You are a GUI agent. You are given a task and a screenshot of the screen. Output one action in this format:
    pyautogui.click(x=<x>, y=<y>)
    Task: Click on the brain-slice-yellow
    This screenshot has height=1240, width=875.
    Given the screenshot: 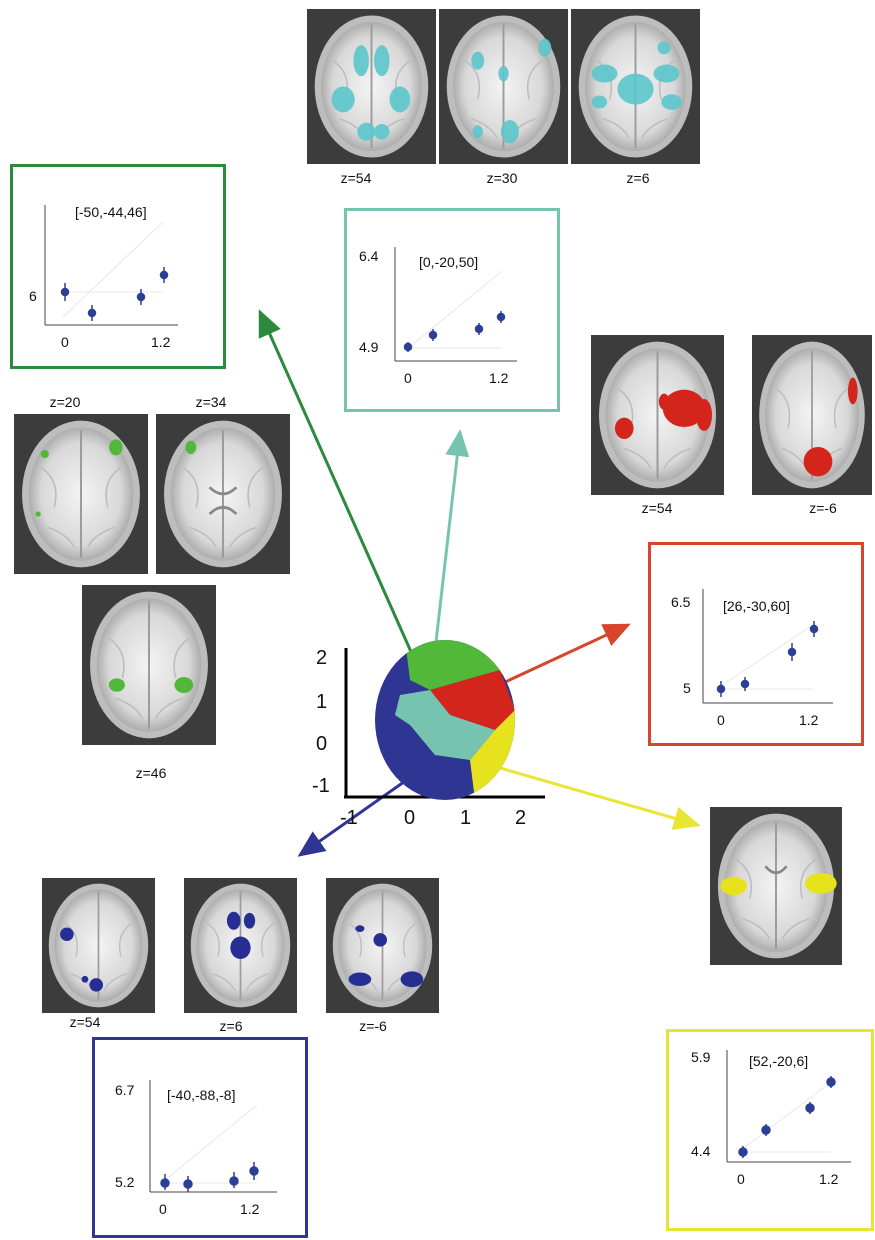 What is the action you would take?
    pyautogui.click(x=776, y=886)
    